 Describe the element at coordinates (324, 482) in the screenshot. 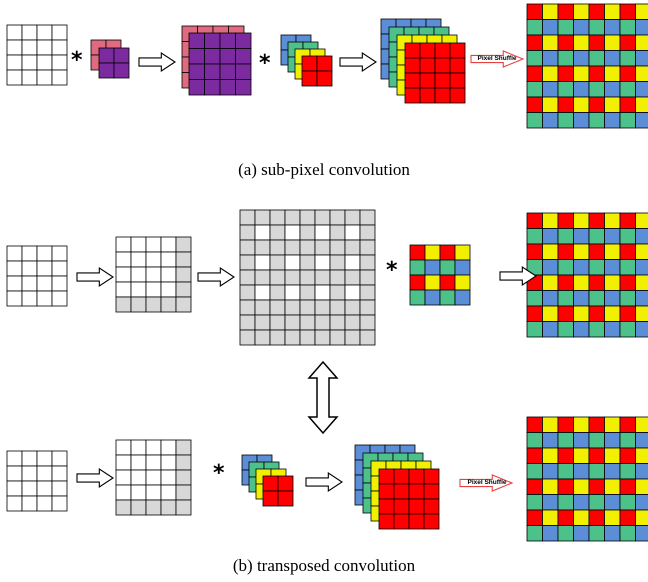

I see `arrow-c2` at that location.